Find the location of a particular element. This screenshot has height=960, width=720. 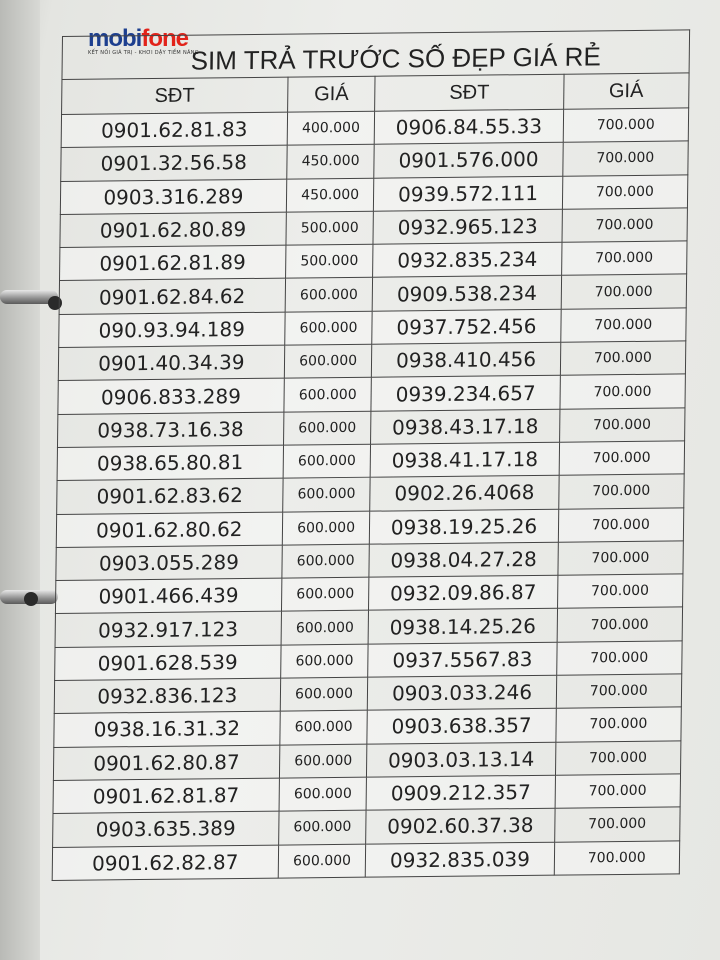

phone-number-cell: 0938.04.27.28 is located at coordinates (463, 560).